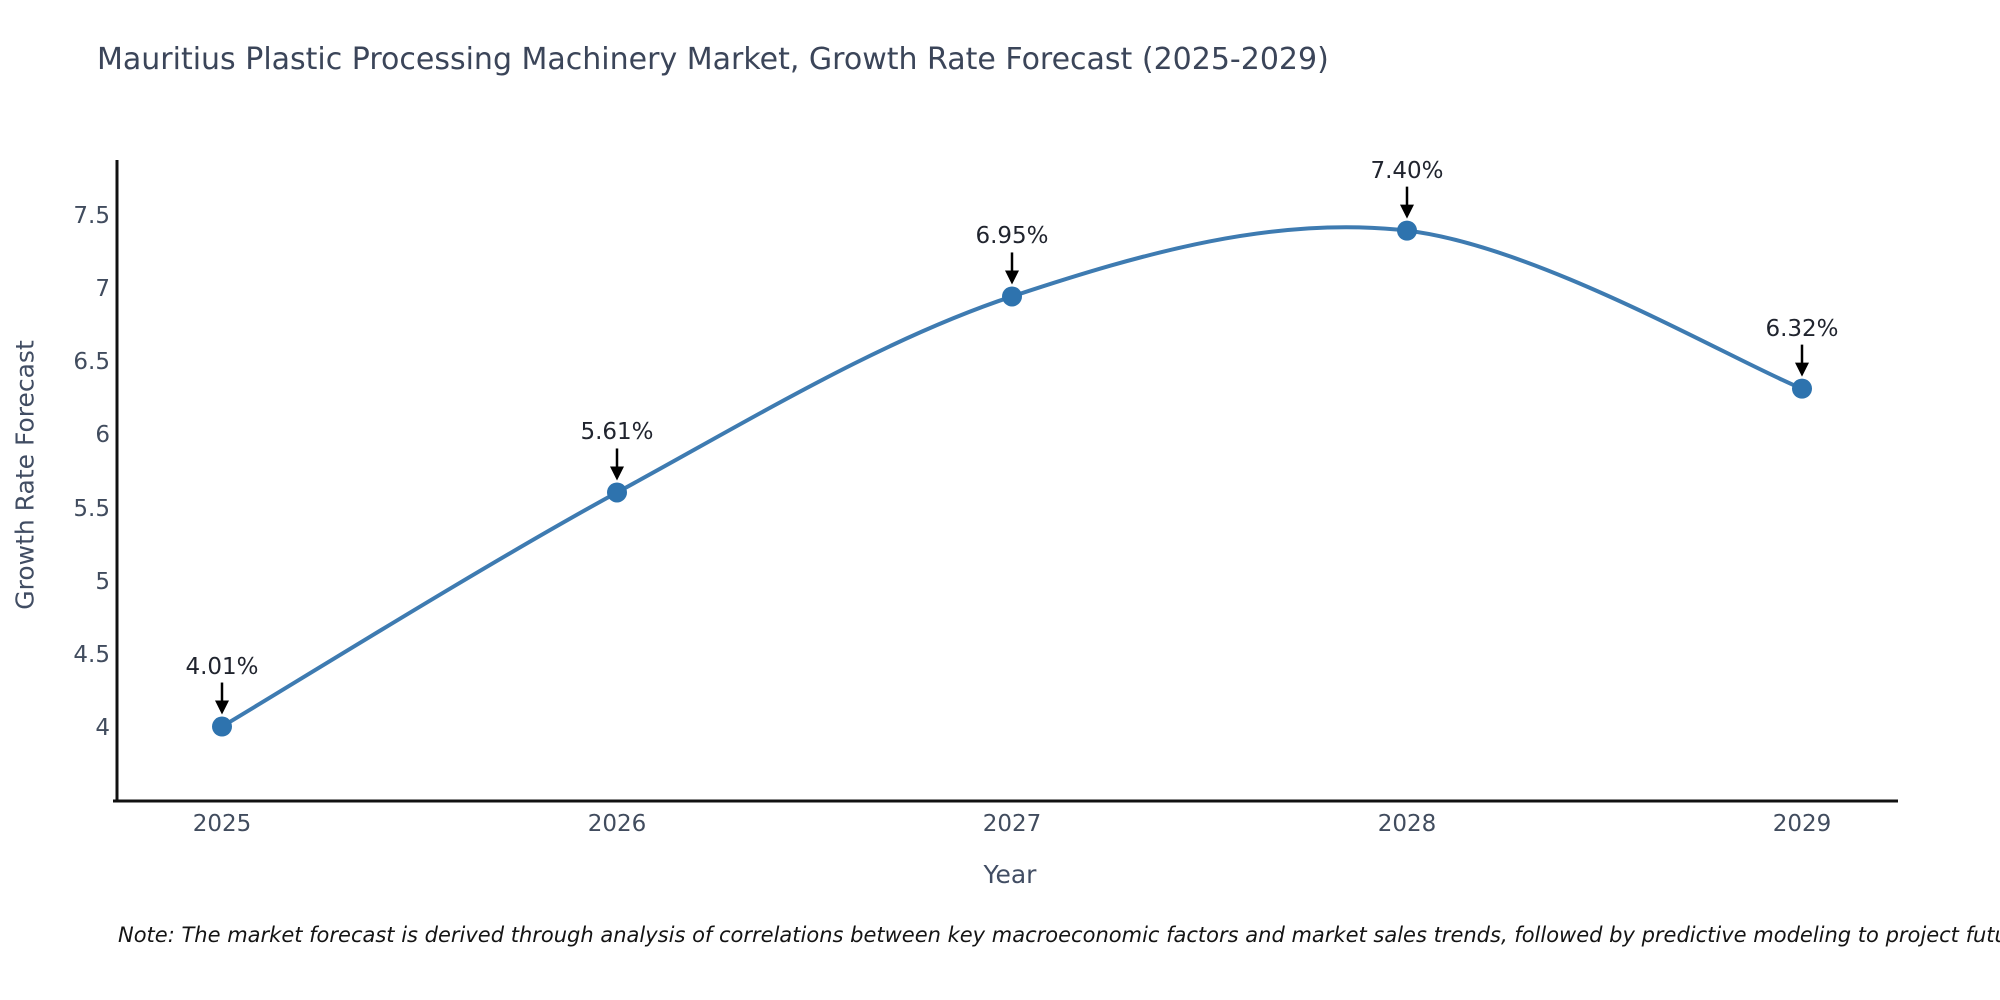  What do you see at coordinates (222, 666) in the screenshot?
I see `annotation-label: 4.01%` at bounding box center [222, 666].